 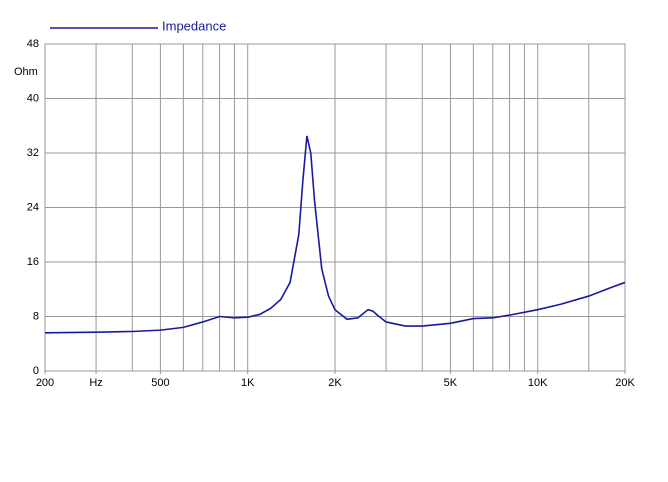 I want to click on x-tick-label: 200, so click(x=45, y=383).